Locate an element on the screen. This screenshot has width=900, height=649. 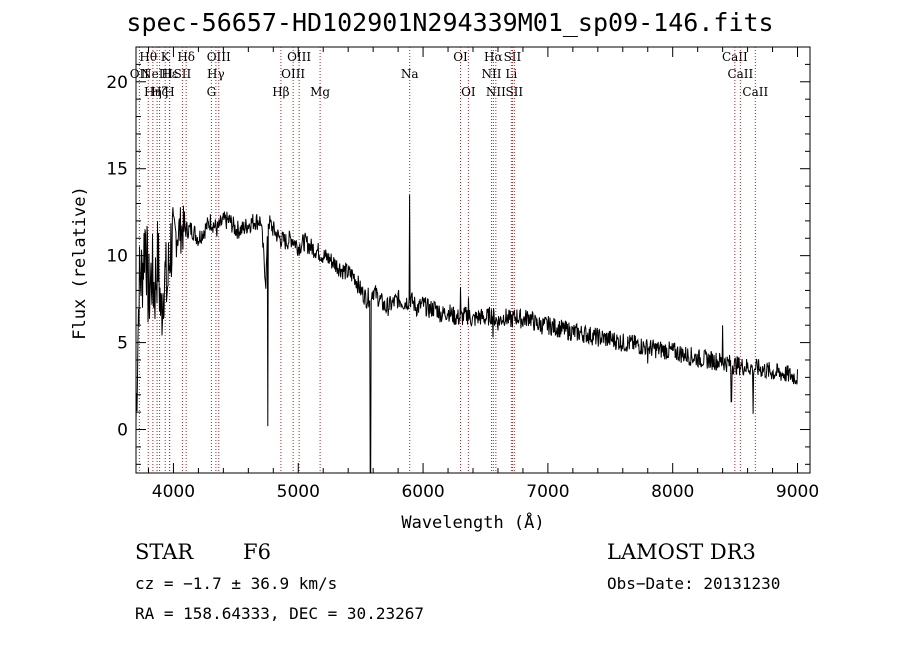
line-marker-label-13: Hβ is located at coordinates (280, 92).